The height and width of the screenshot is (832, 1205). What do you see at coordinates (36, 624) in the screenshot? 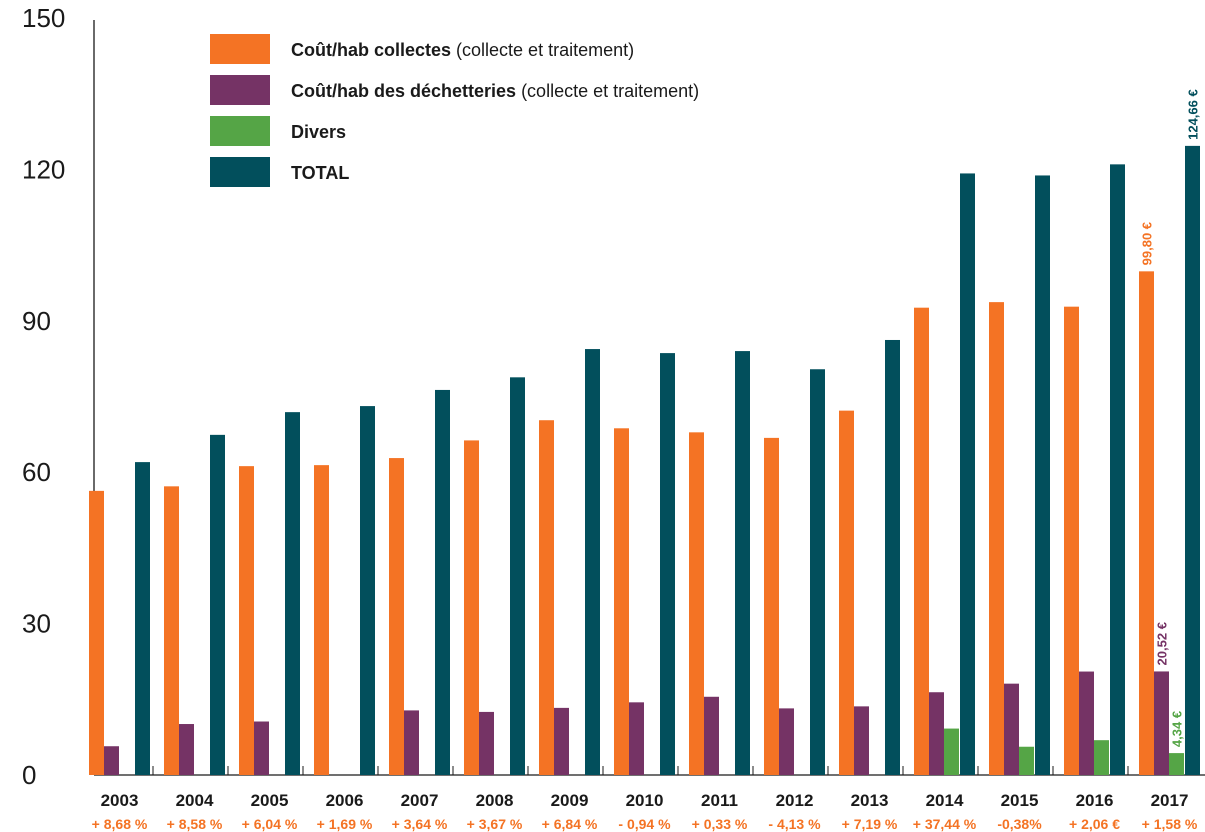
I see `y-tick-label: 30` at bounding box center [36, 624].